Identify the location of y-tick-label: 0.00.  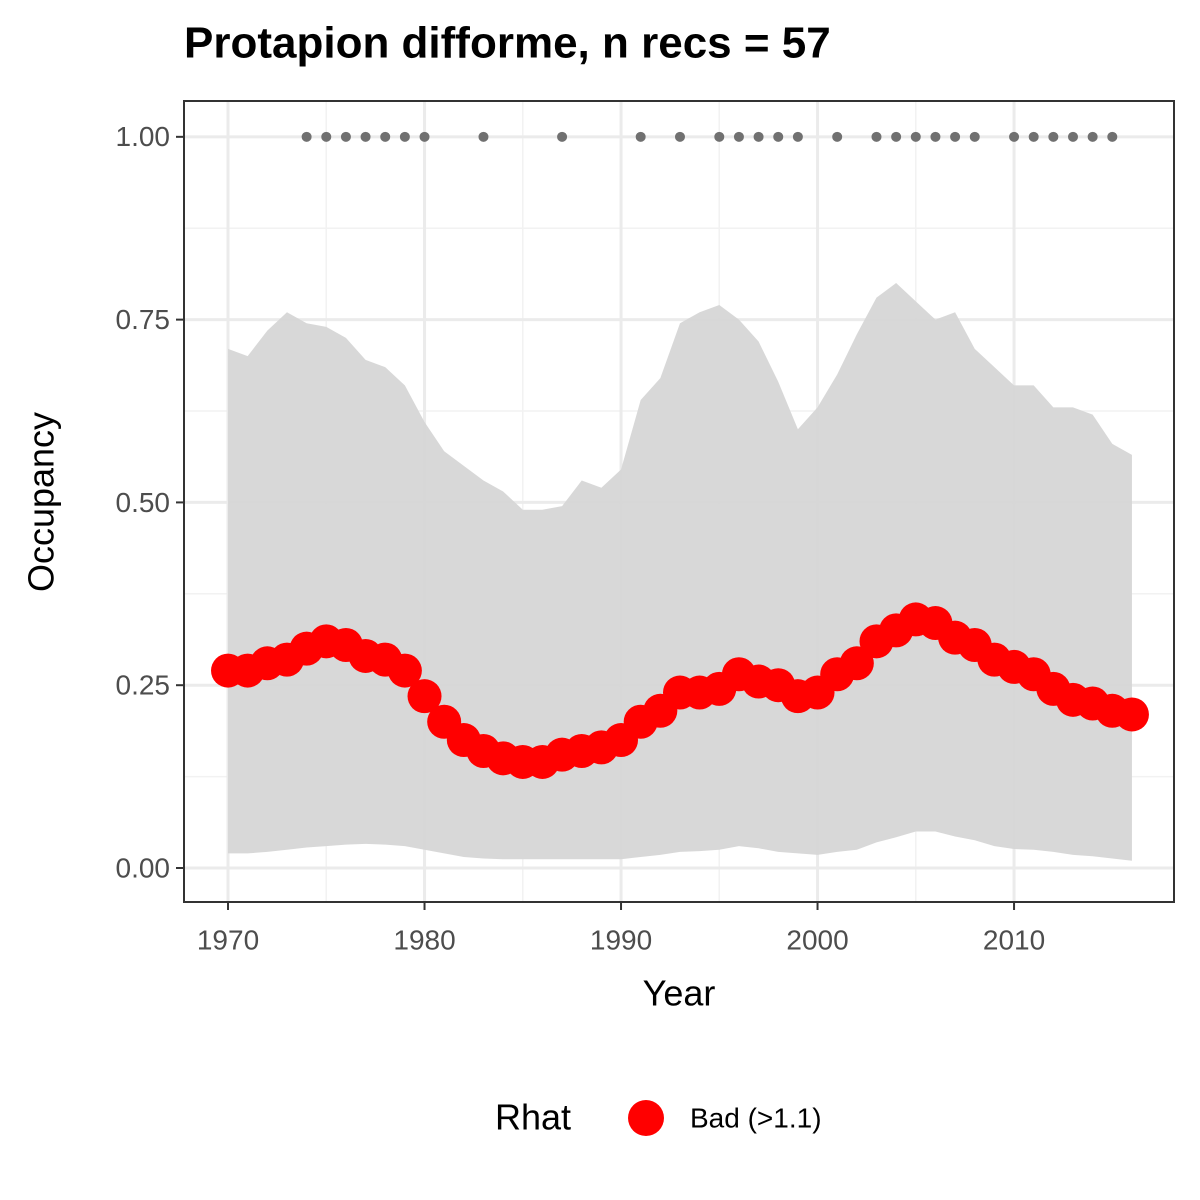
(143, 867).